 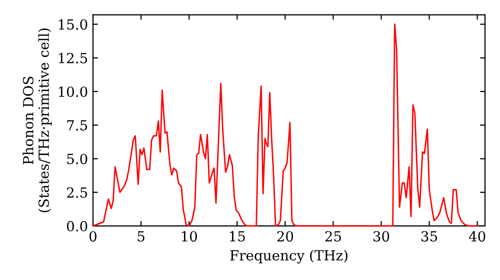 What do you see at coordinates (429, 236) in the screenshot?
I see `x-tick-label: 35` at bounding box center [429, 236].